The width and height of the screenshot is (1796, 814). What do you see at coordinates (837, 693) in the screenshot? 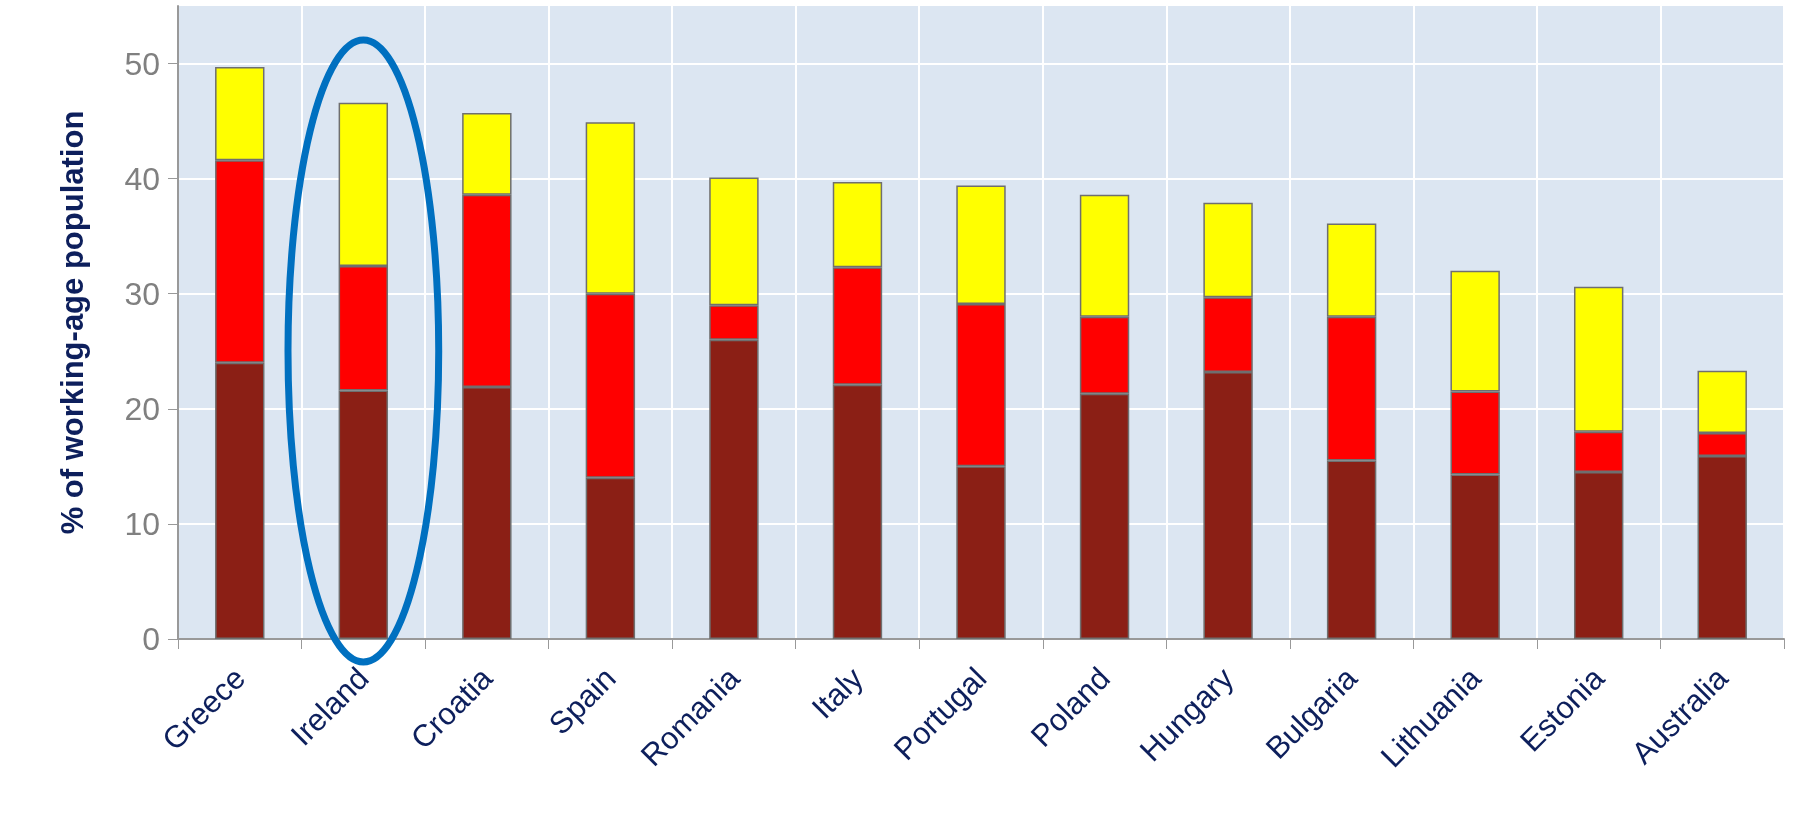
I see `x-tick-label: Italy` at bounding box center [837, 693].